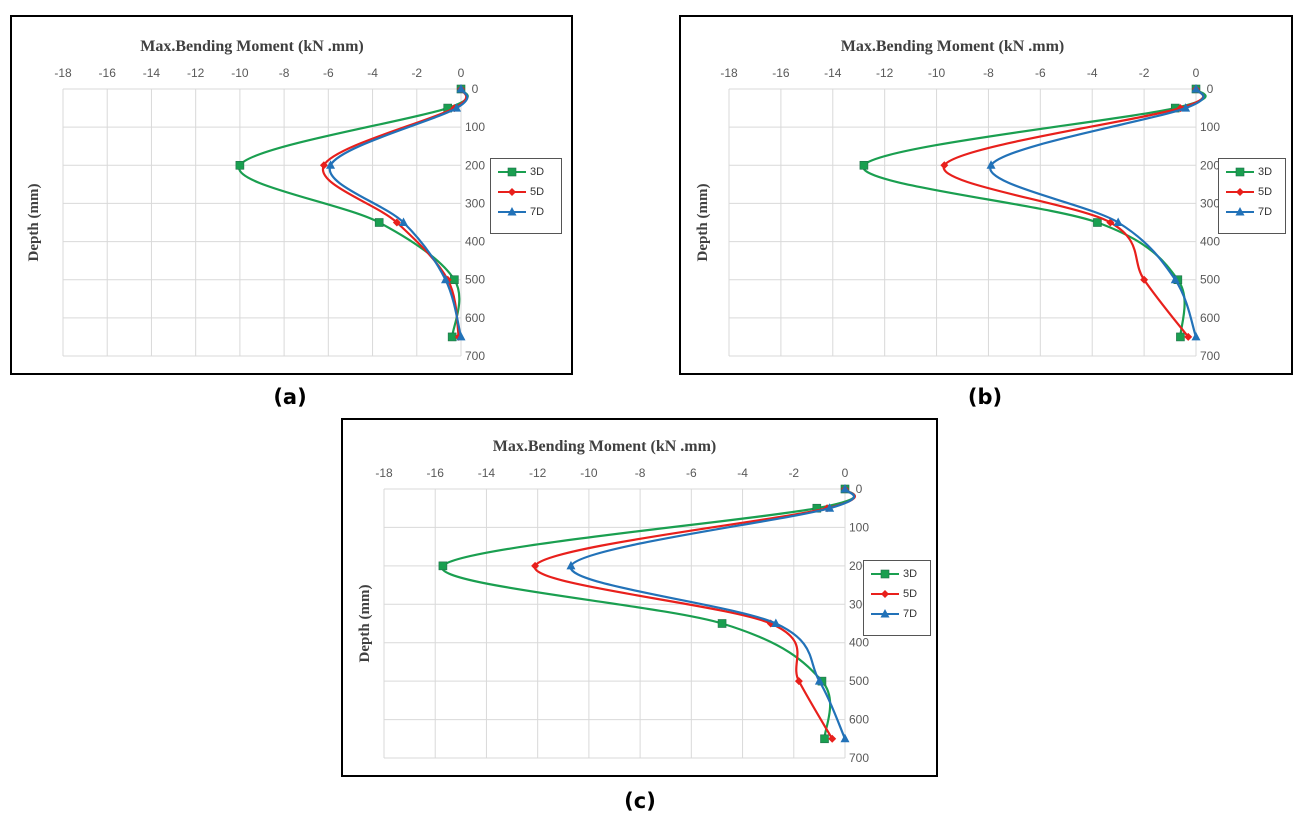 This screenshot has height=820, width=1307. I want to click on legend-label: 5D, so click(1265, 192).